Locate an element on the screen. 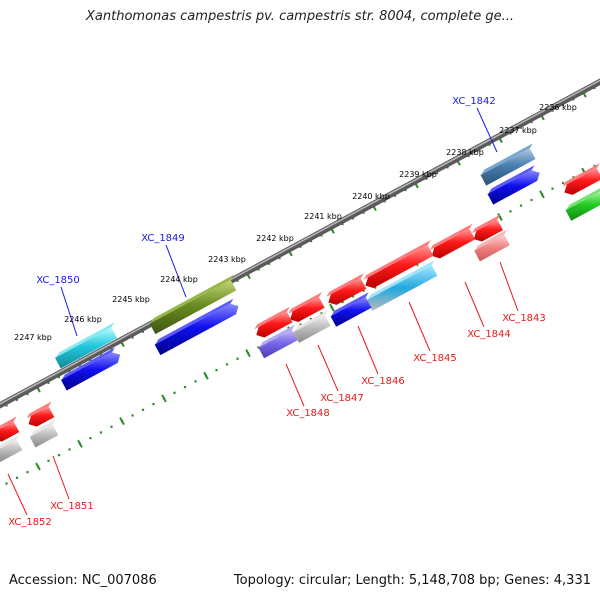 Image resolution: width=600 pixels, height=600 pixels. ruler-tick-label: 2243 kbp is located at coordinates (227, 259).